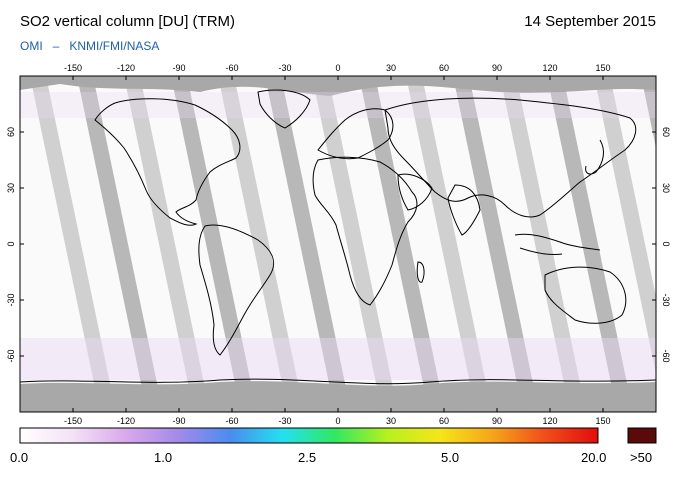  I want to click on lon-tick-label-top: -90, so click(178, 68).